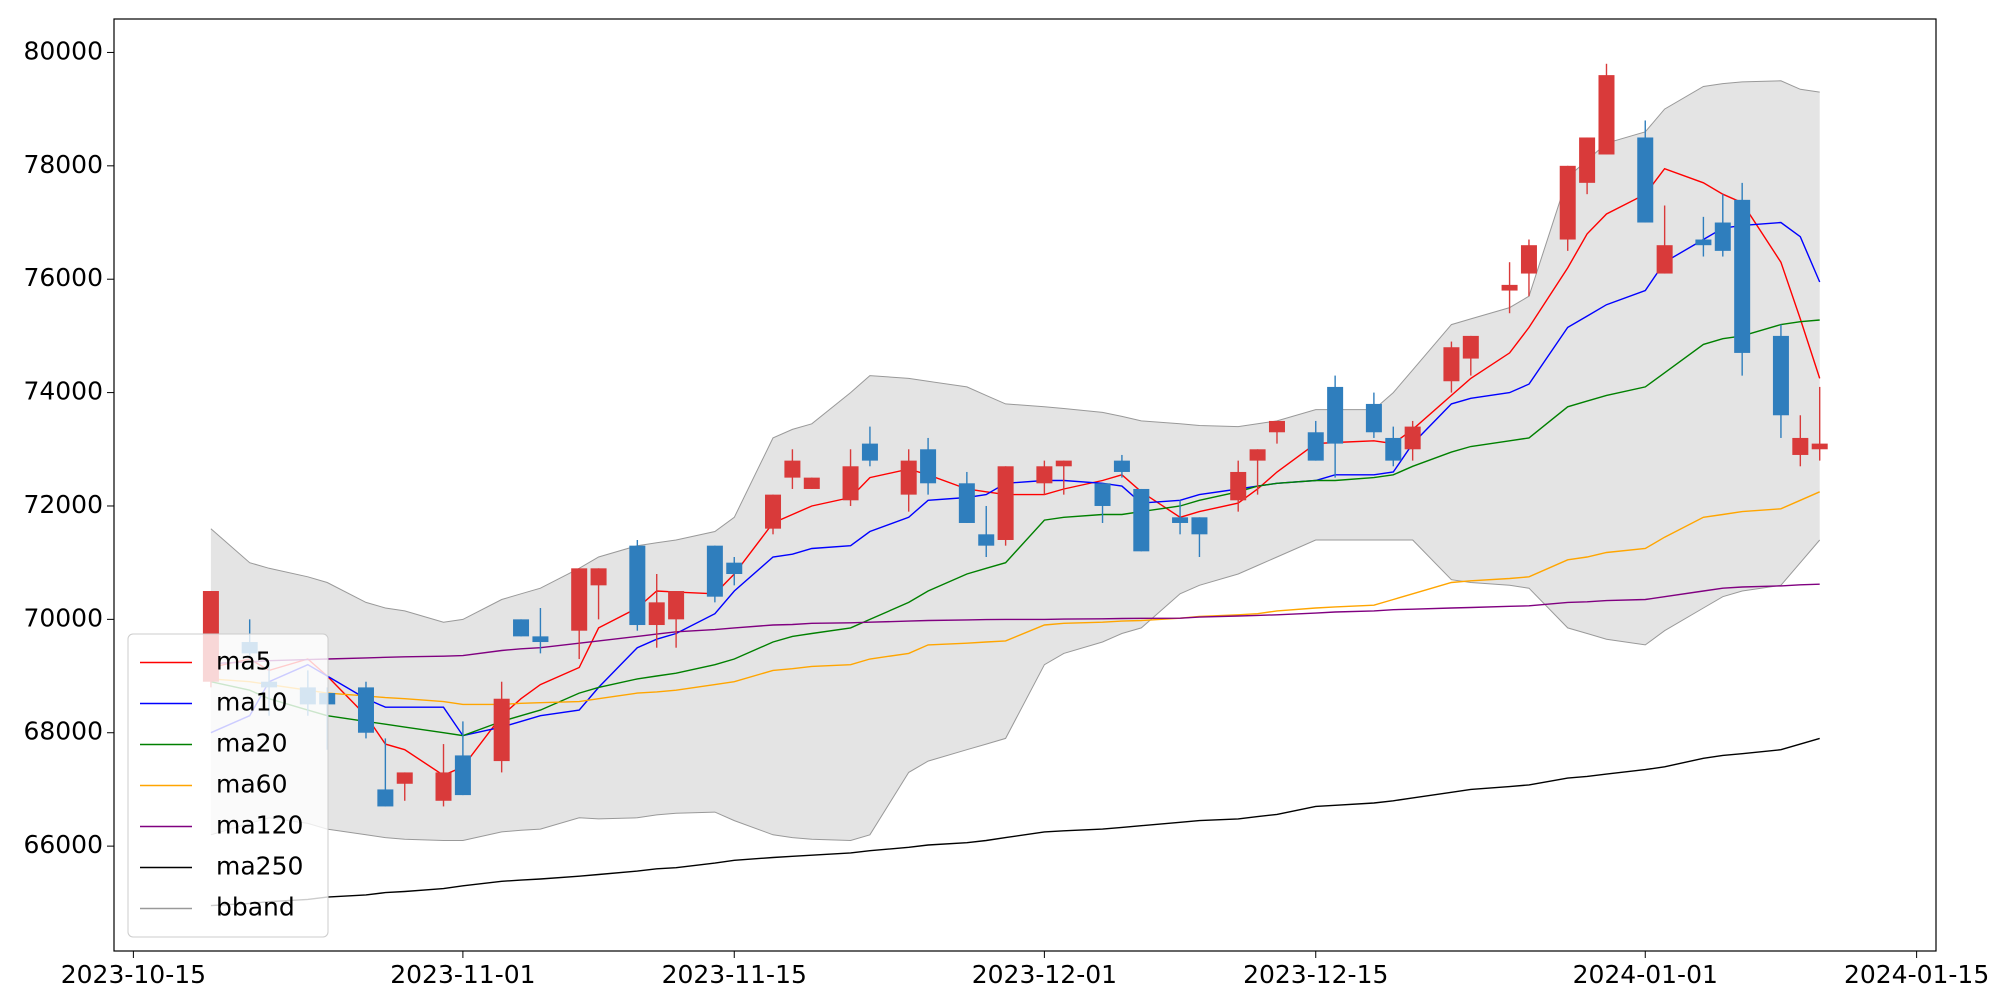  What do you see at coordinates (1044, 974) in the screenshot?
I see `x-tick-label: 2023-12-01` at bounding box center [1044, 974].